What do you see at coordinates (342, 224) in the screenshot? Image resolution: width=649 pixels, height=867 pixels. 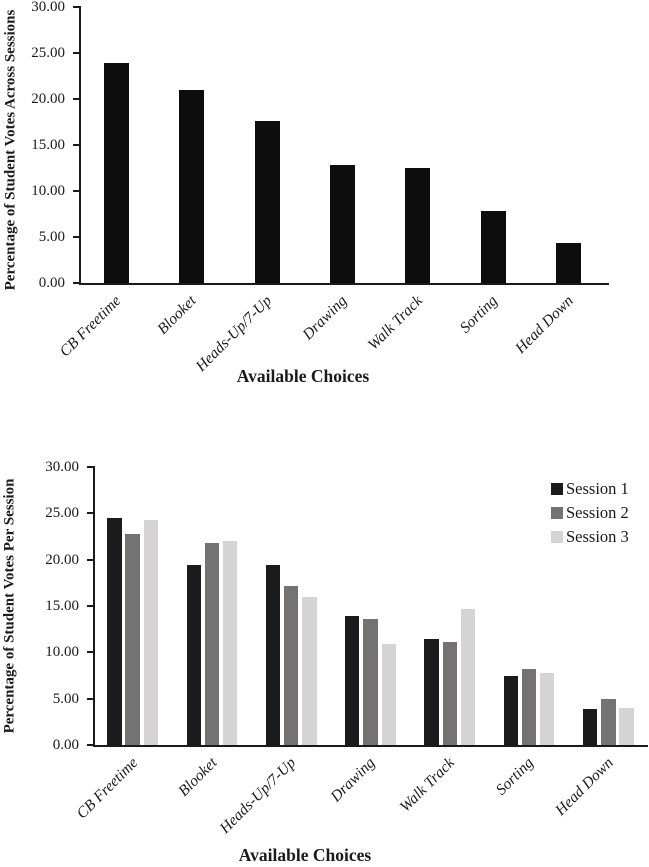 I see `bar-drawing` at bounding box center [342, 224].